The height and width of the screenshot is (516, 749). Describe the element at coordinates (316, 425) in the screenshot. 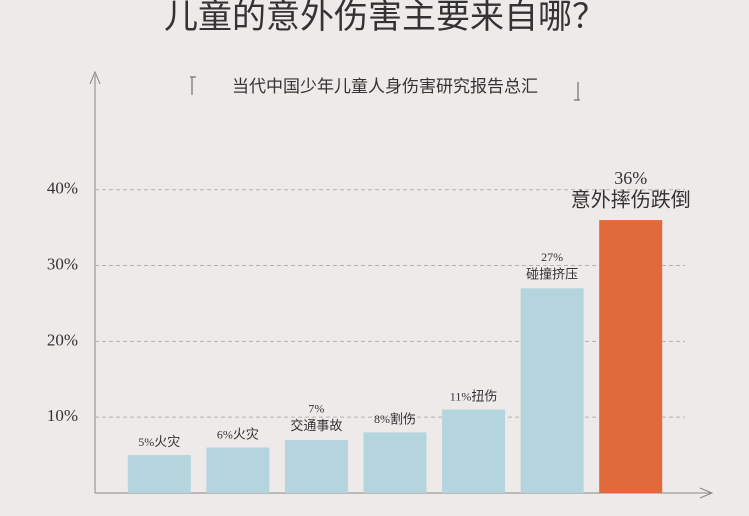

I see `category-label: 交通事故` at that location.